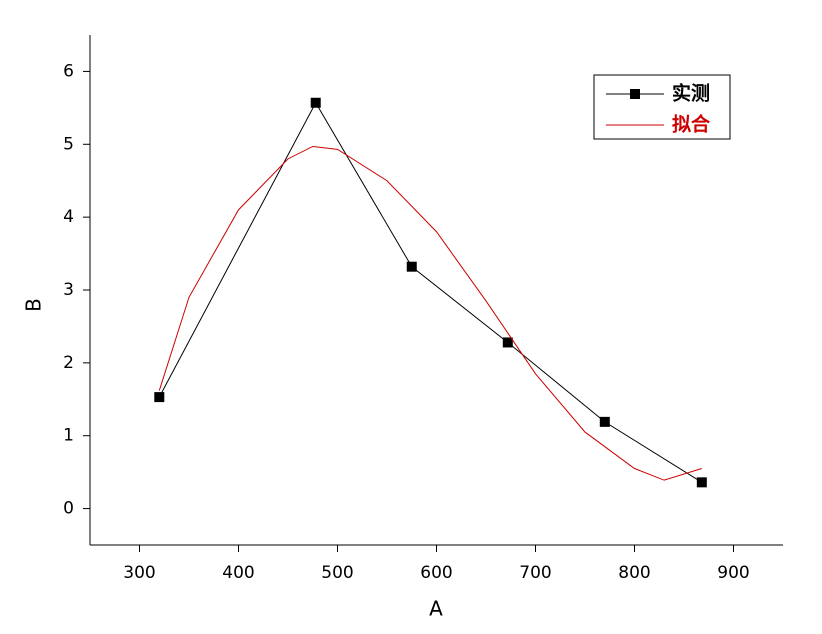  I want to click on legend-label: 拟合, so click(691, 124).